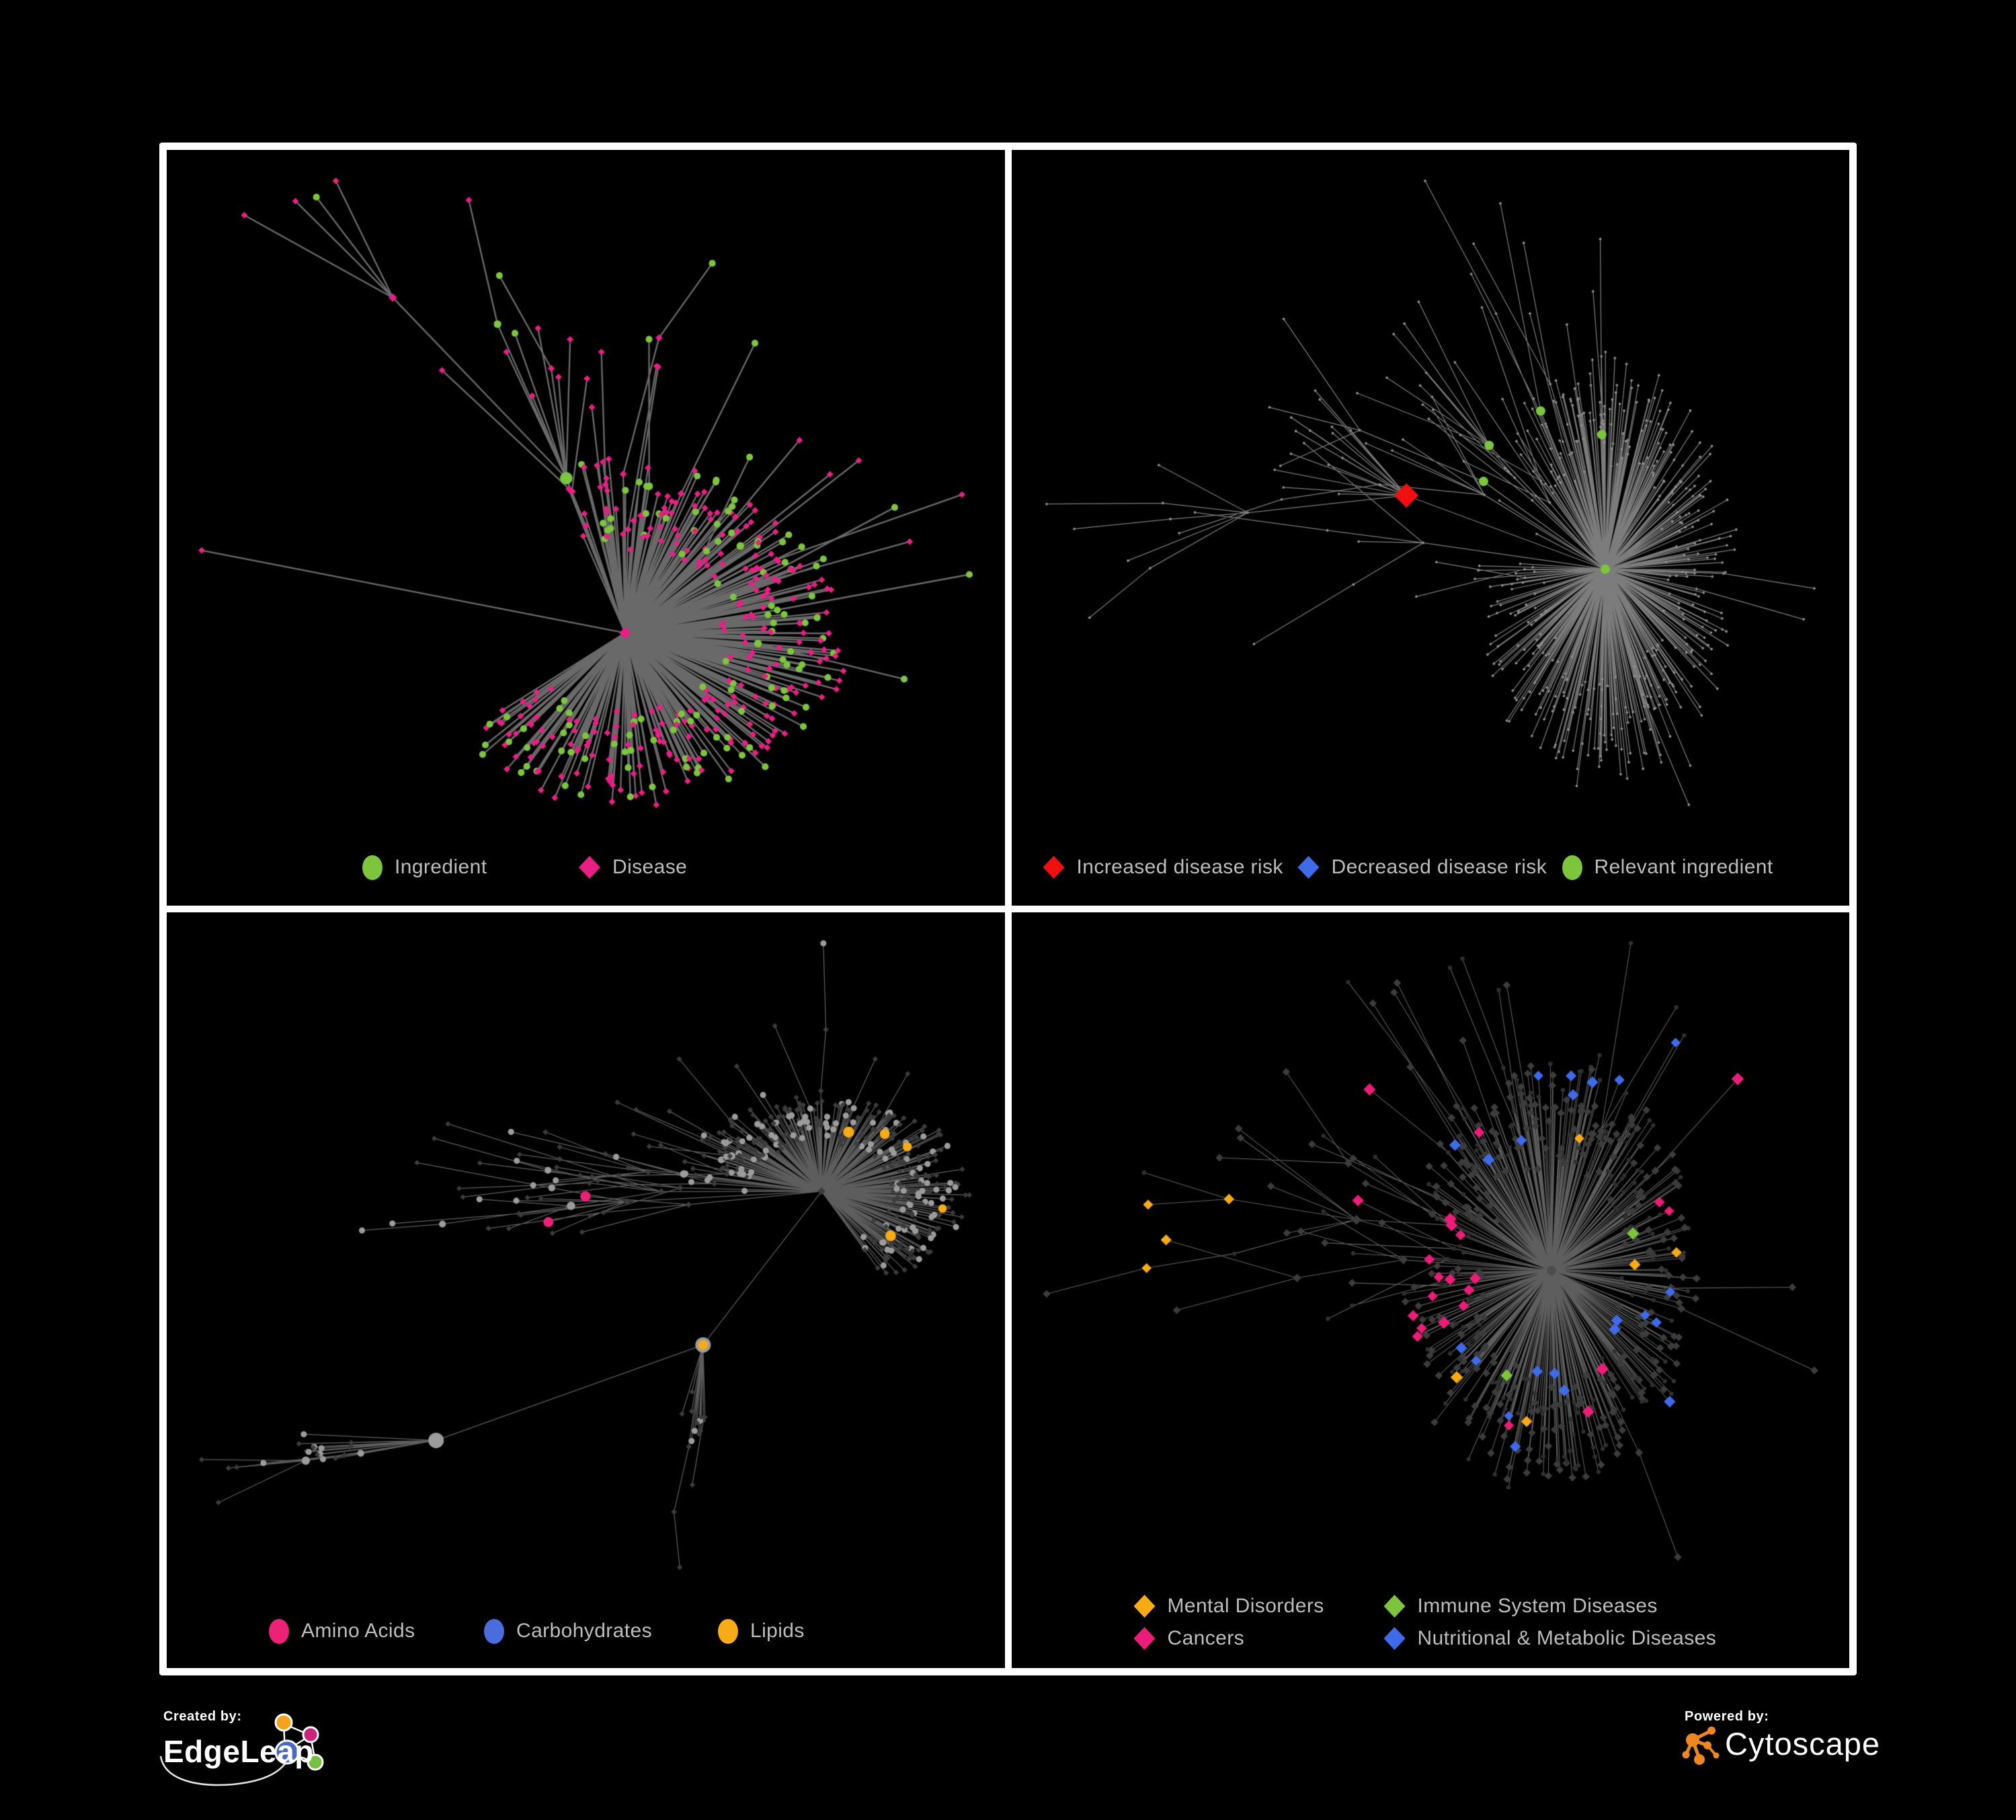 The image size is (2016, 1820). Describe the element at coordinates (777, 1631) in the screenshot. I see `legend-label: Lipids` at that location.